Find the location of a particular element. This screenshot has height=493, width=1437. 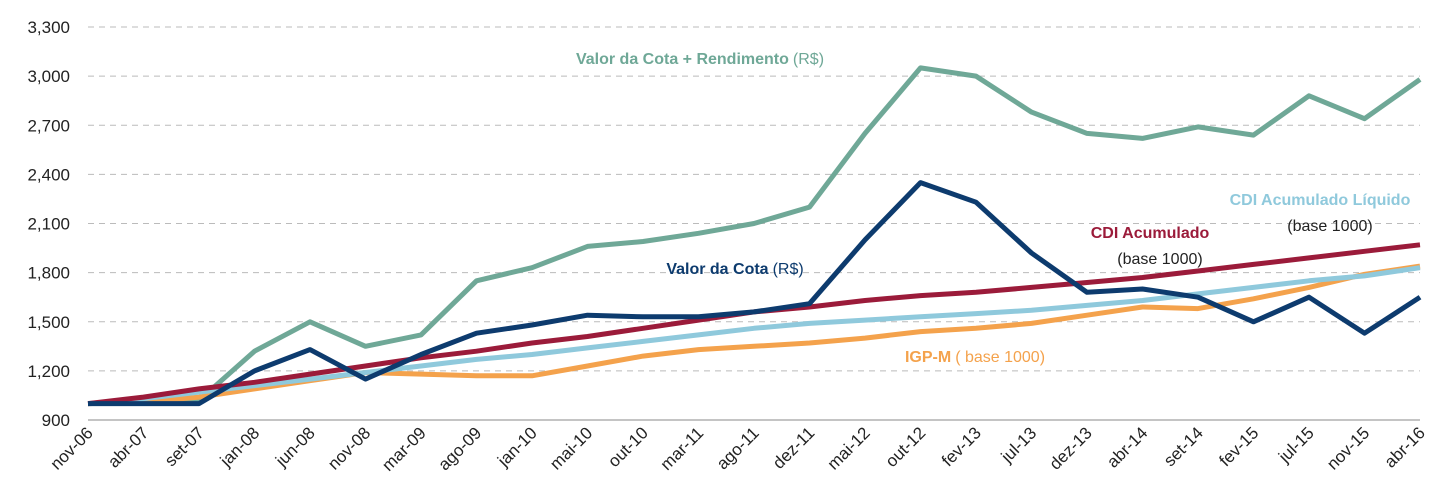

series-label: CDI Acumulado is located at coordinates (1150, 233).